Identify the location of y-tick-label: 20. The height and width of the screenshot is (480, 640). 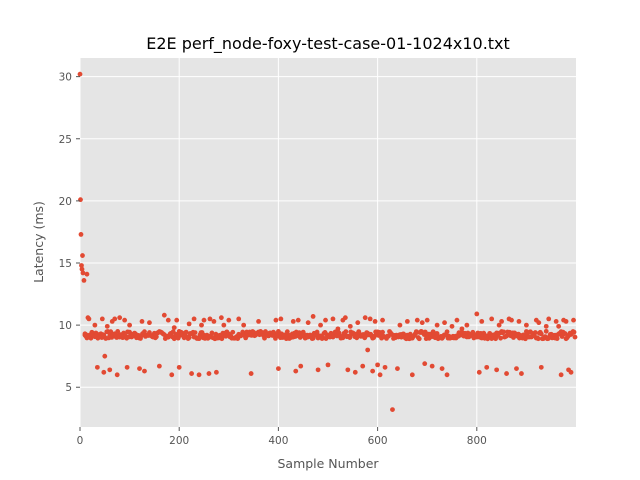
(65, 202).